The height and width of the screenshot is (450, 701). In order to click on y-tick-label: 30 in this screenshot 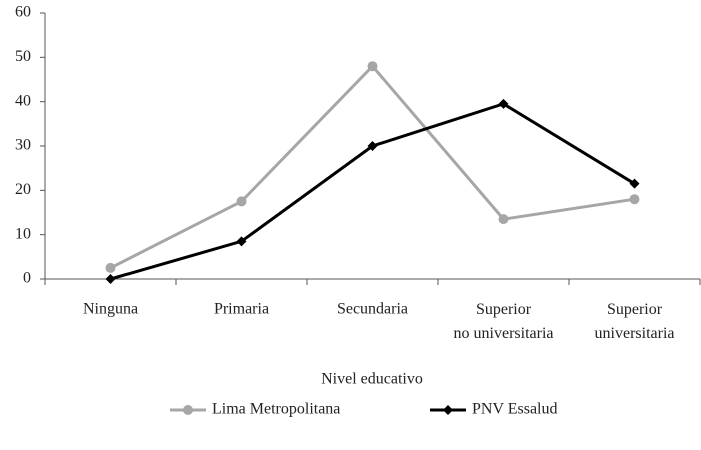, I will do `click(23, 145)`.